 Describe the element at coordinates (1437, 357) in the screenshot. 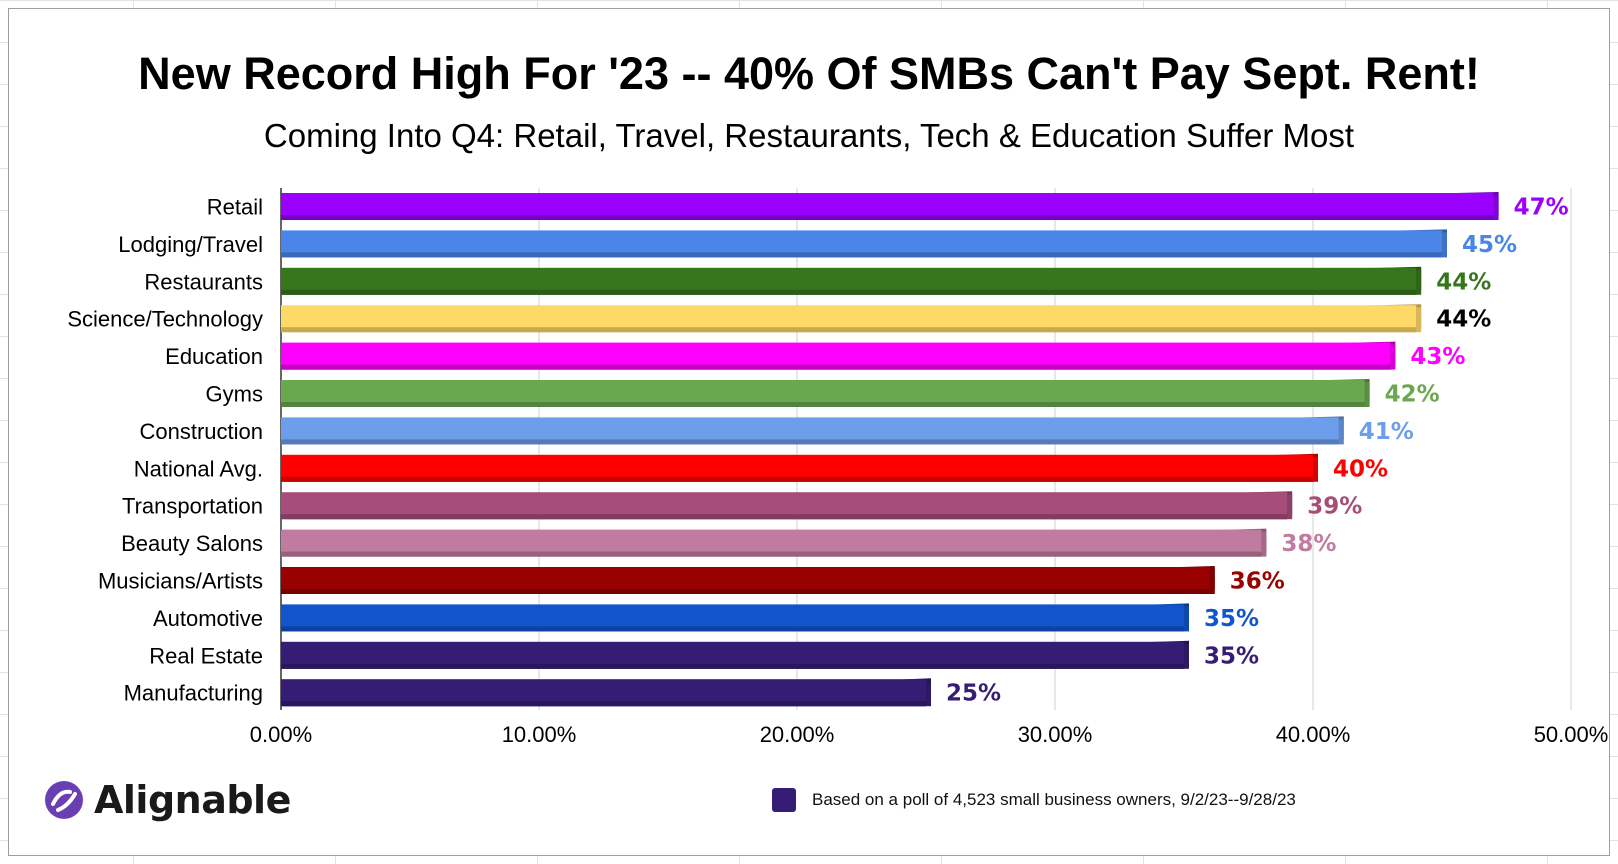

I see `value-label: 43%` at that location.